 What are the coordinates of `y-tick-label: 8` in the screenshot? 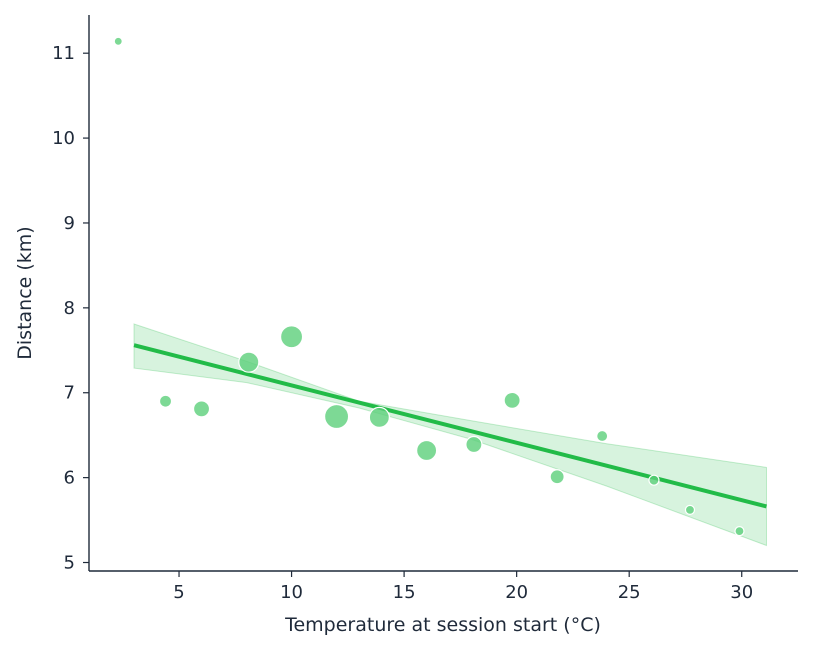 It's located at (69, 308).